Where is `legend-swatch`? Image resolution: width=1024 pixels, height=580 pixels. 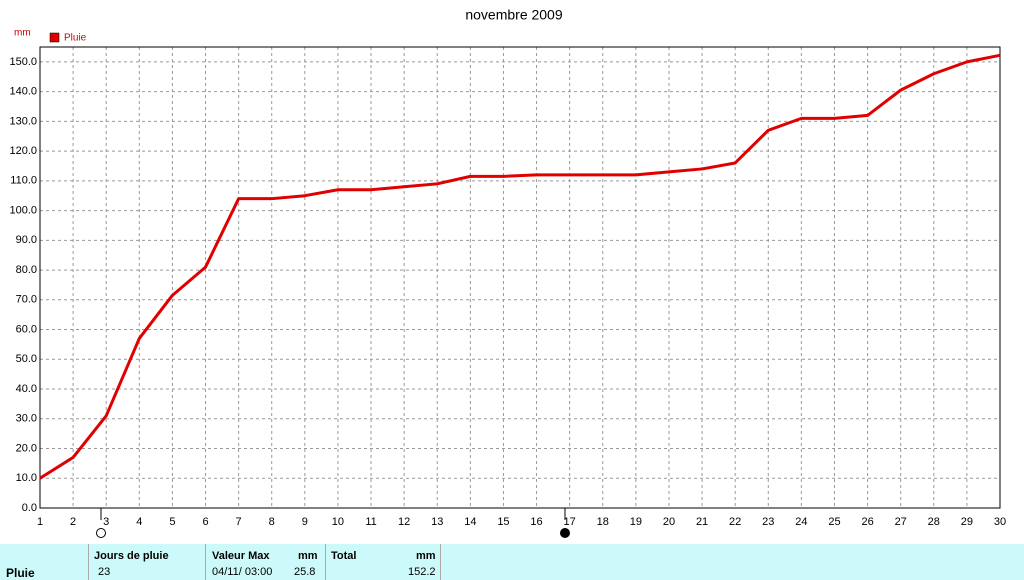 legend-swatch is located at coordinates (54, 37).